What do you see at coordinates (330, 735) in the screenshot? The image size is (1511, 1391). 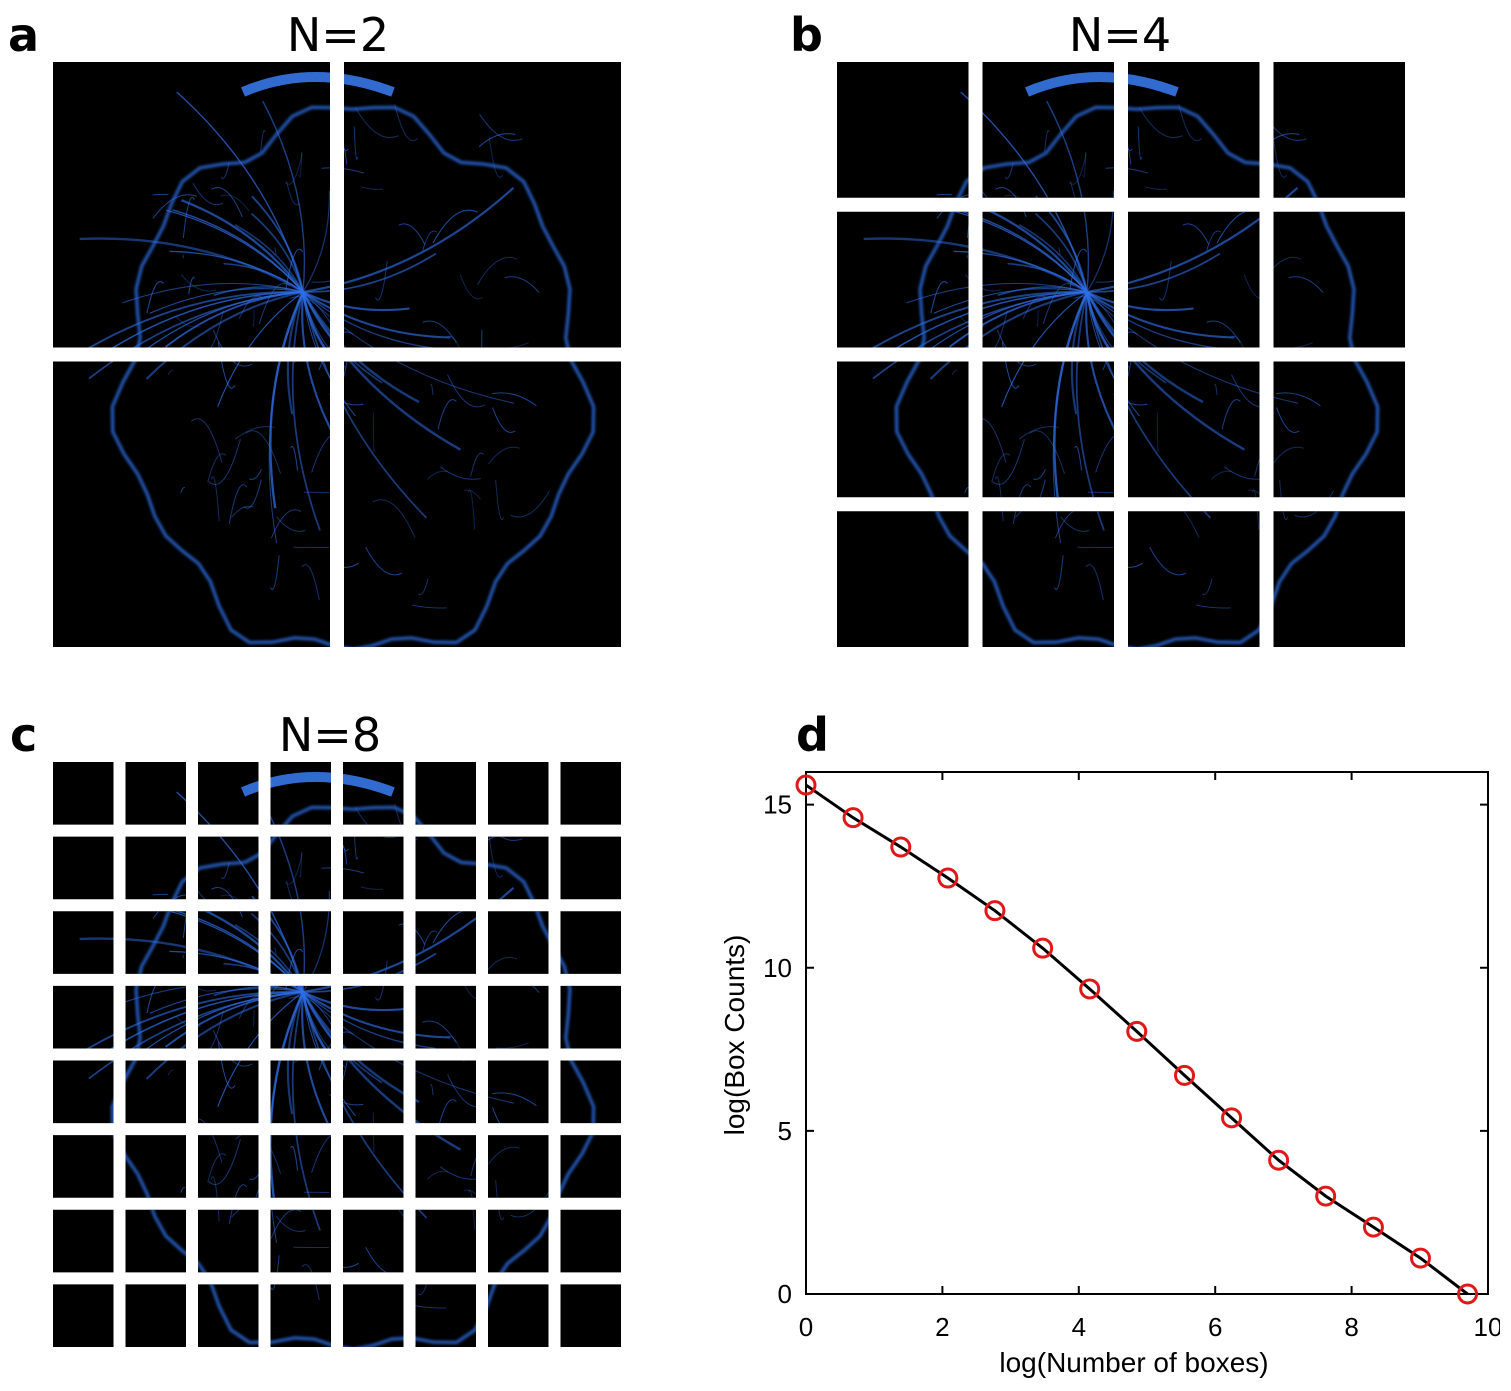 I see `panel-title-c: N=8` at bounding box center [330, 735].